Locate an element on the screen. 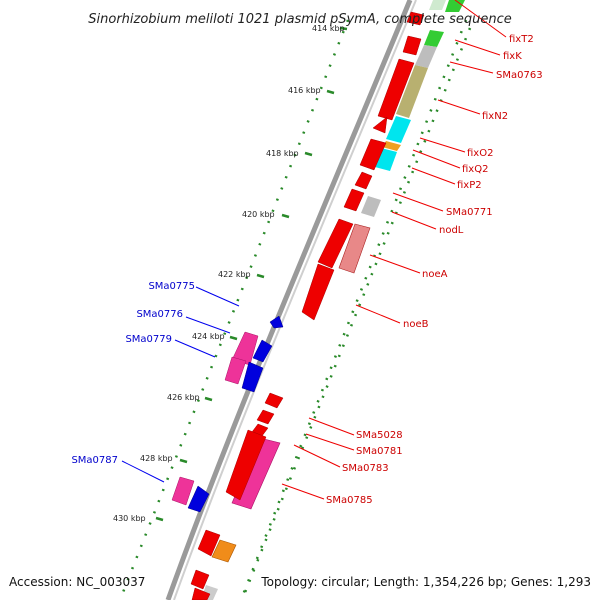 This screenshot has width=600, height=600. gene-label: SMa0781 is located at coordinates (379, 451).